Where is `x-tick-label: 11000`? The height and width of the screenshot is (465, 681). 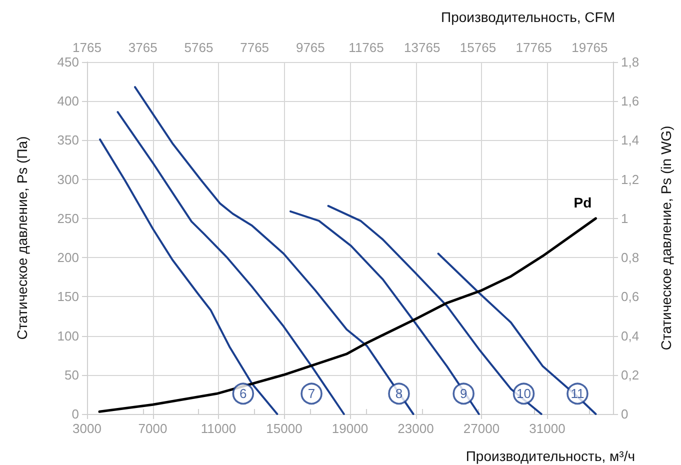
x-tick-label: 11000 is located at coordinates (218, 428).